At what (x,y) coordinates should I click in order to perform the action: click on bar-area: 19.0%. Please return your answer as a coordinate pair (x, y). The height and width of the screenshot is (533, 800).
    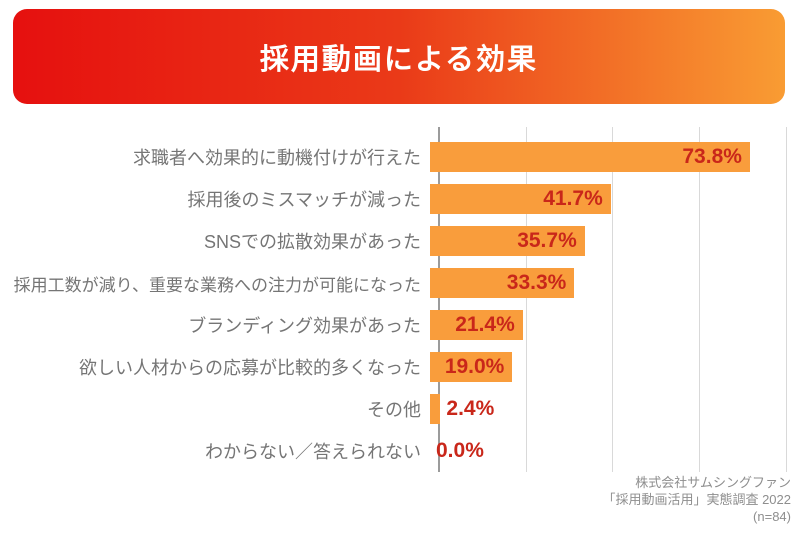
    Looking at the image, I should click on (615, 367).